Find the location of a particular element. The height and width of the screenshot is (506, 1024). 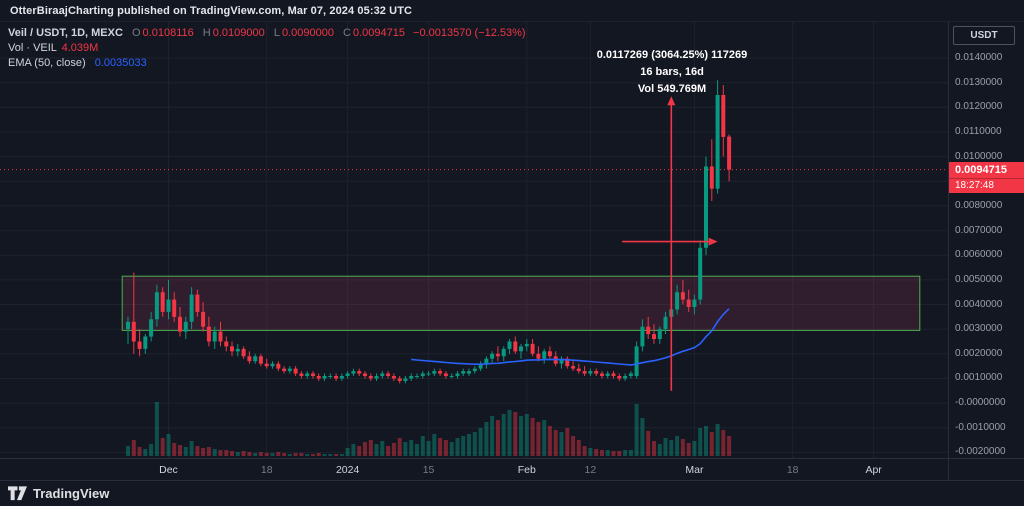

price-tick-label: 0.0050000 is located at coordinates (979, 279).